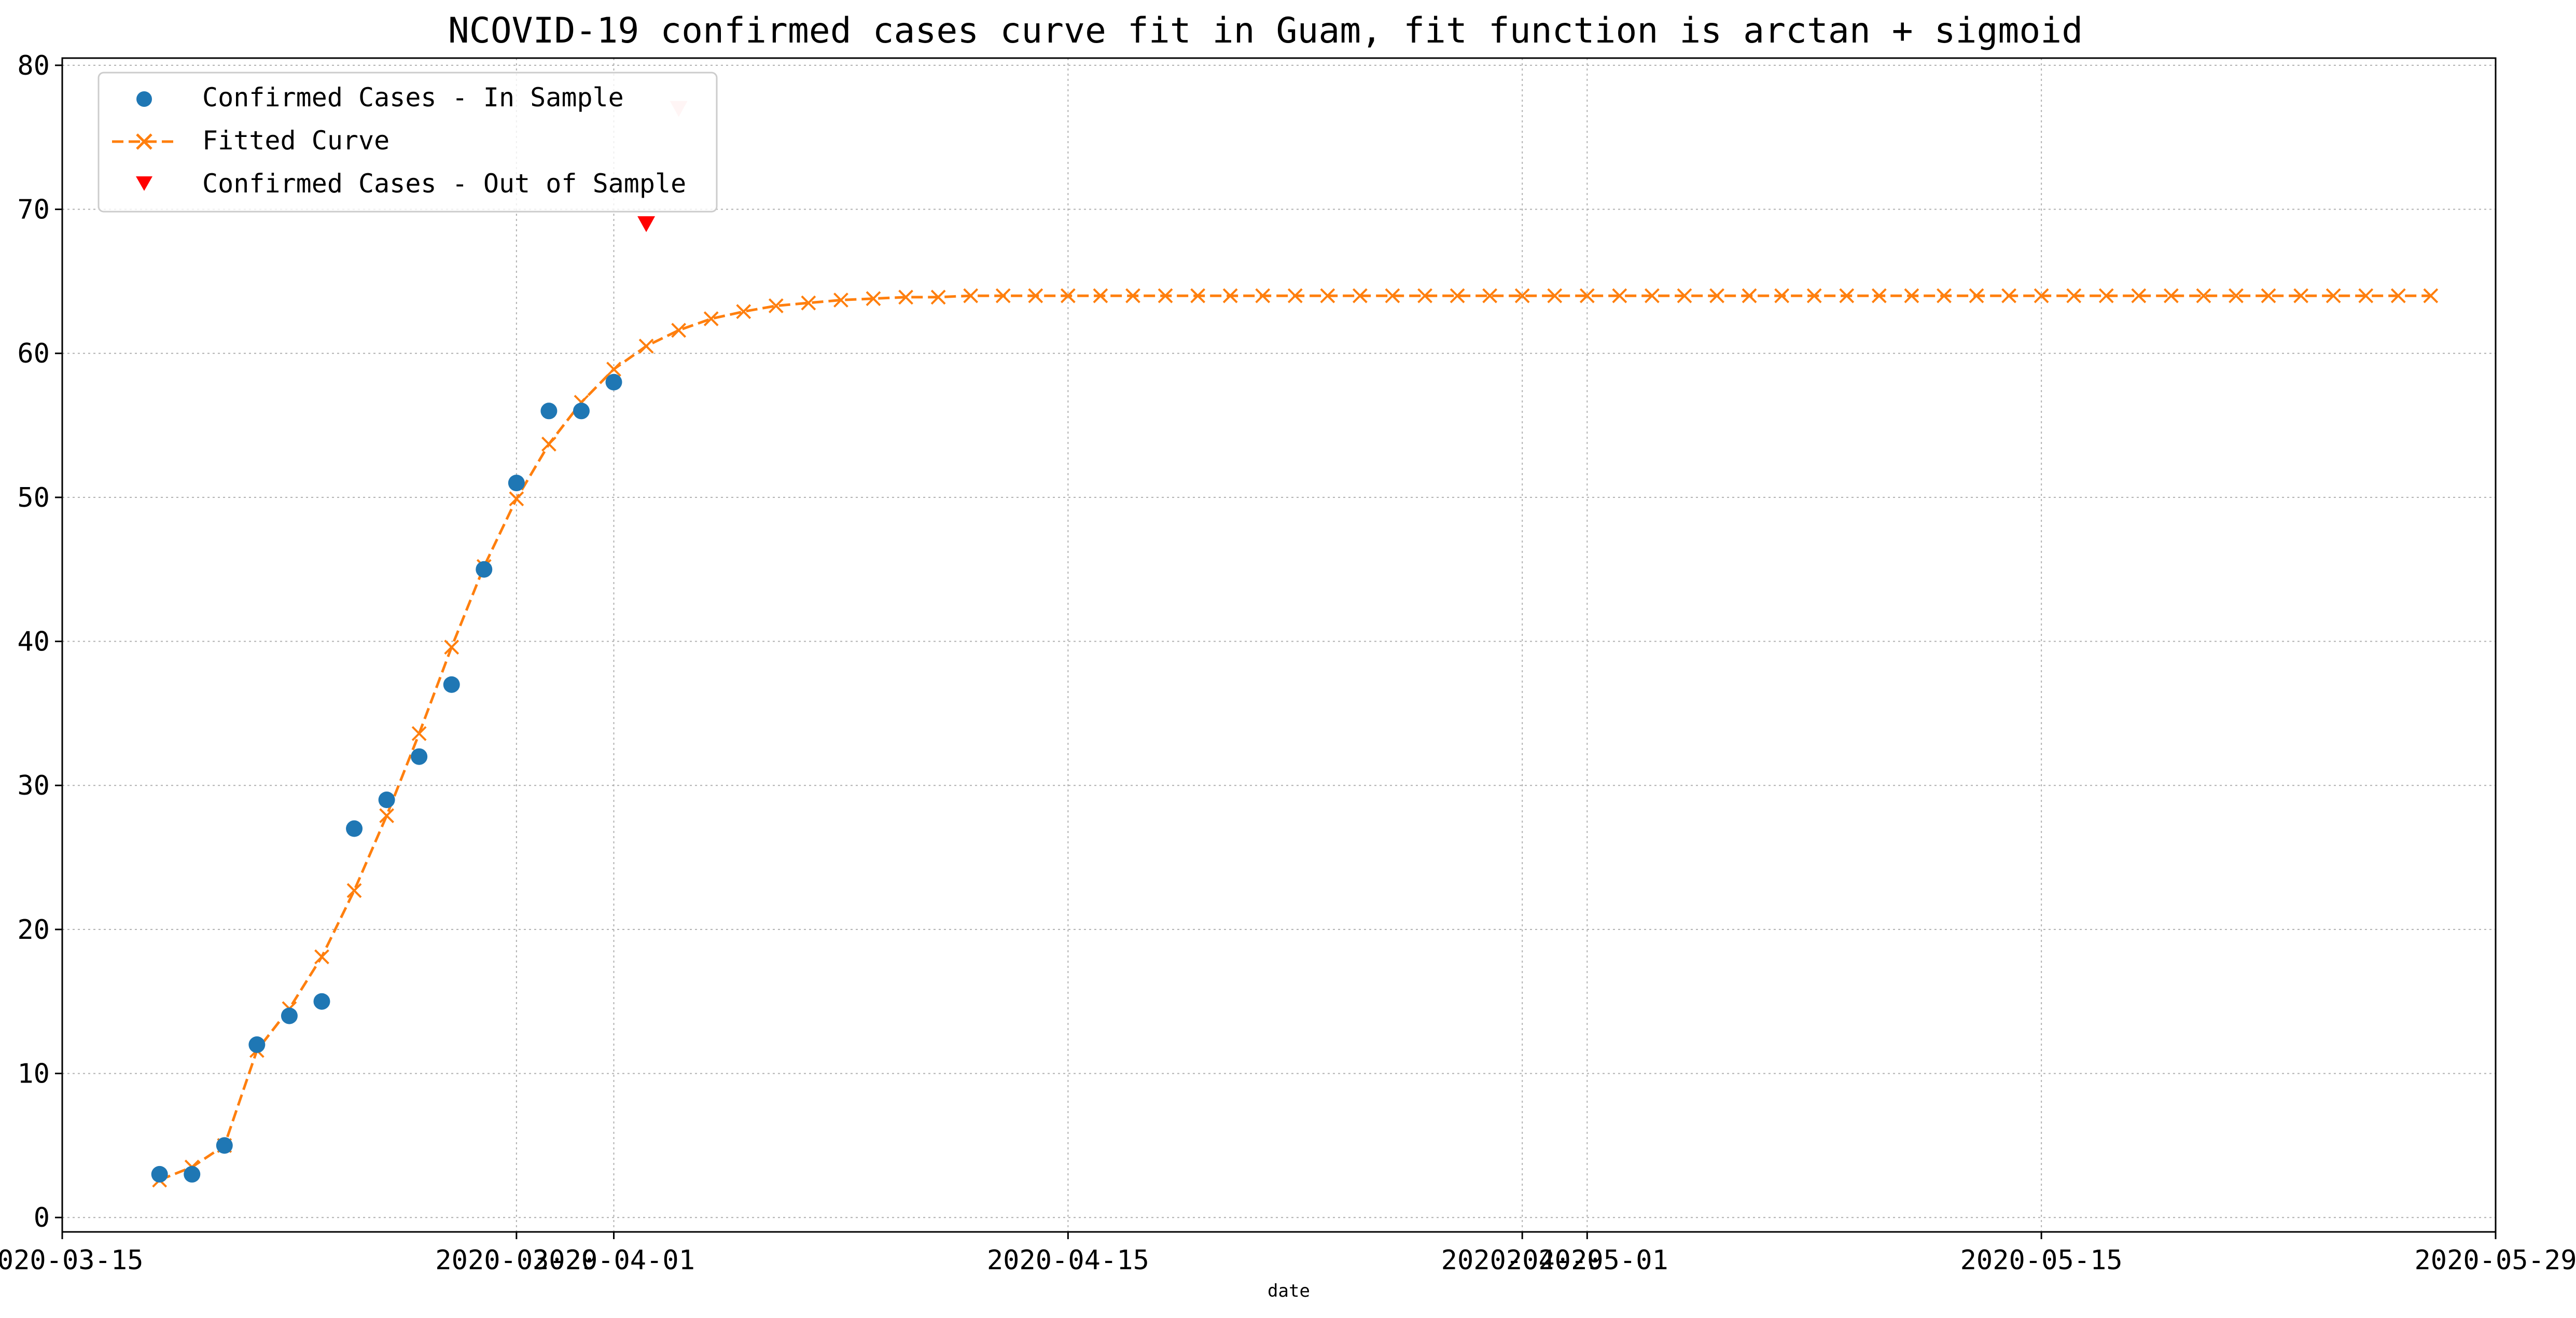 The image size is (2576, 1318). I want to click on legend-fitted-marker, so click(144, 141).